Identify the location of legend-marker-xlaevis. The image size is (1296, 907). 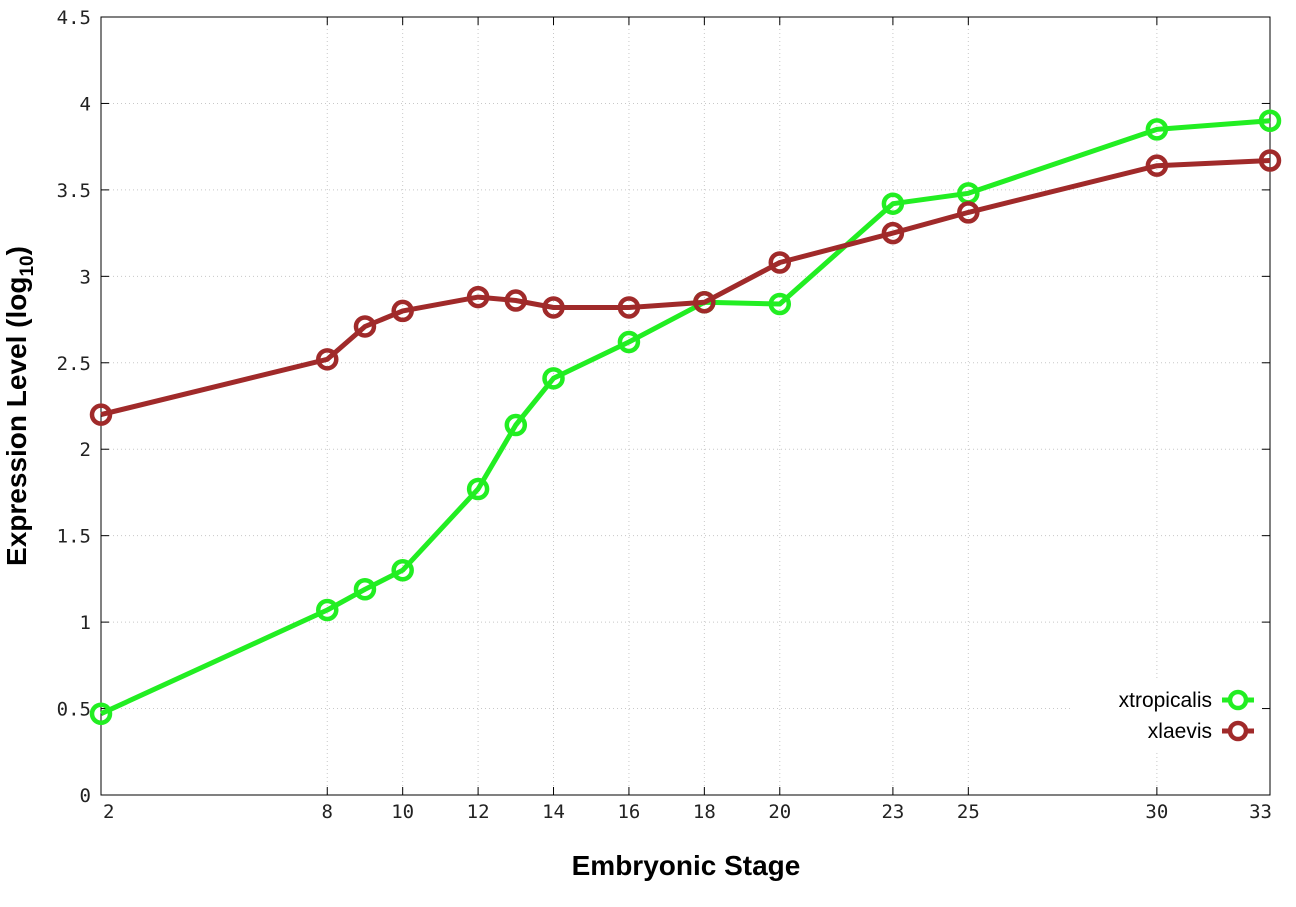
(1238, 731).